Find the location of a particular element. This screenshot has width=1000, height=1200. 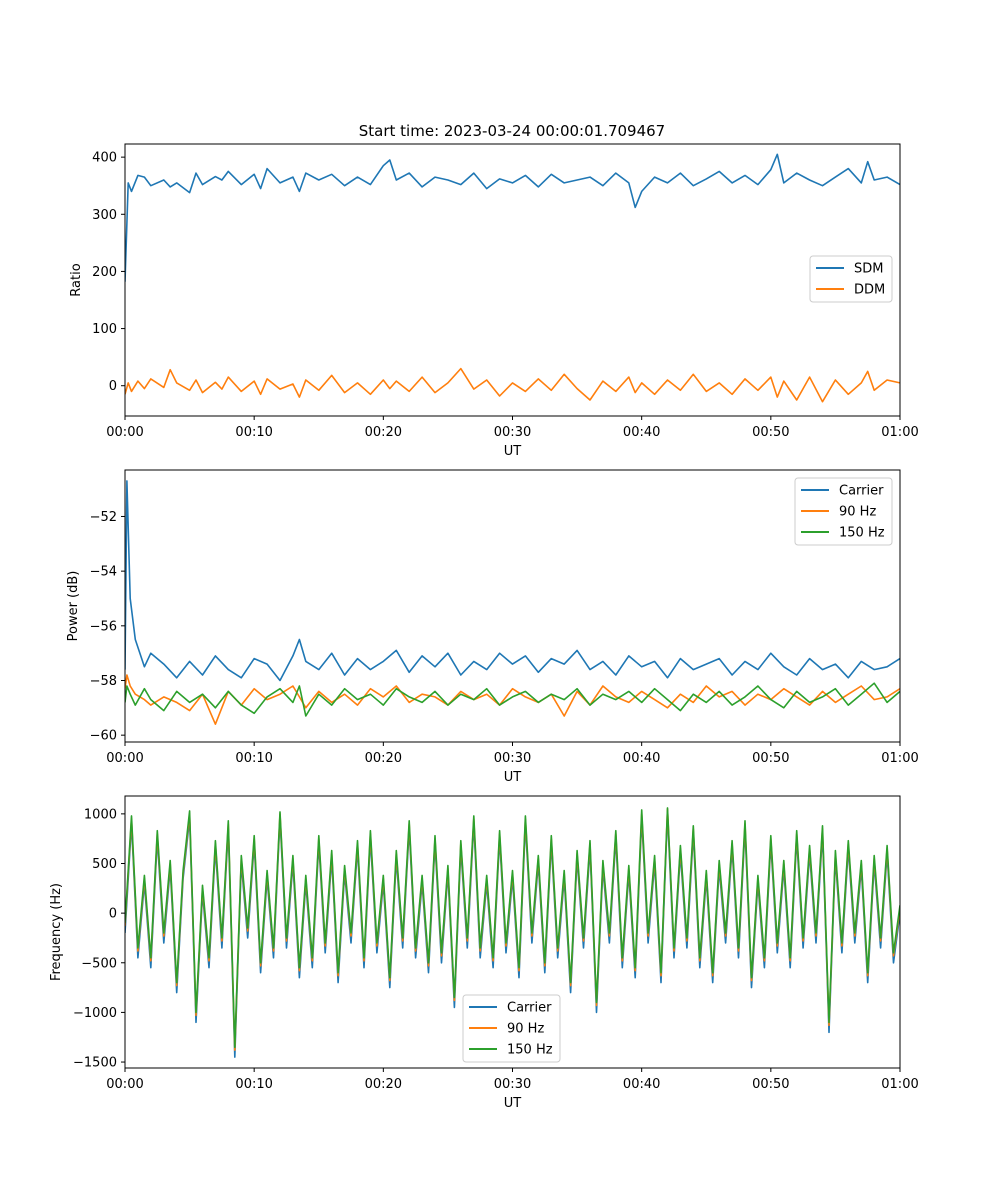

y-axis-label: Ratio is located at coordinates (76, 279).